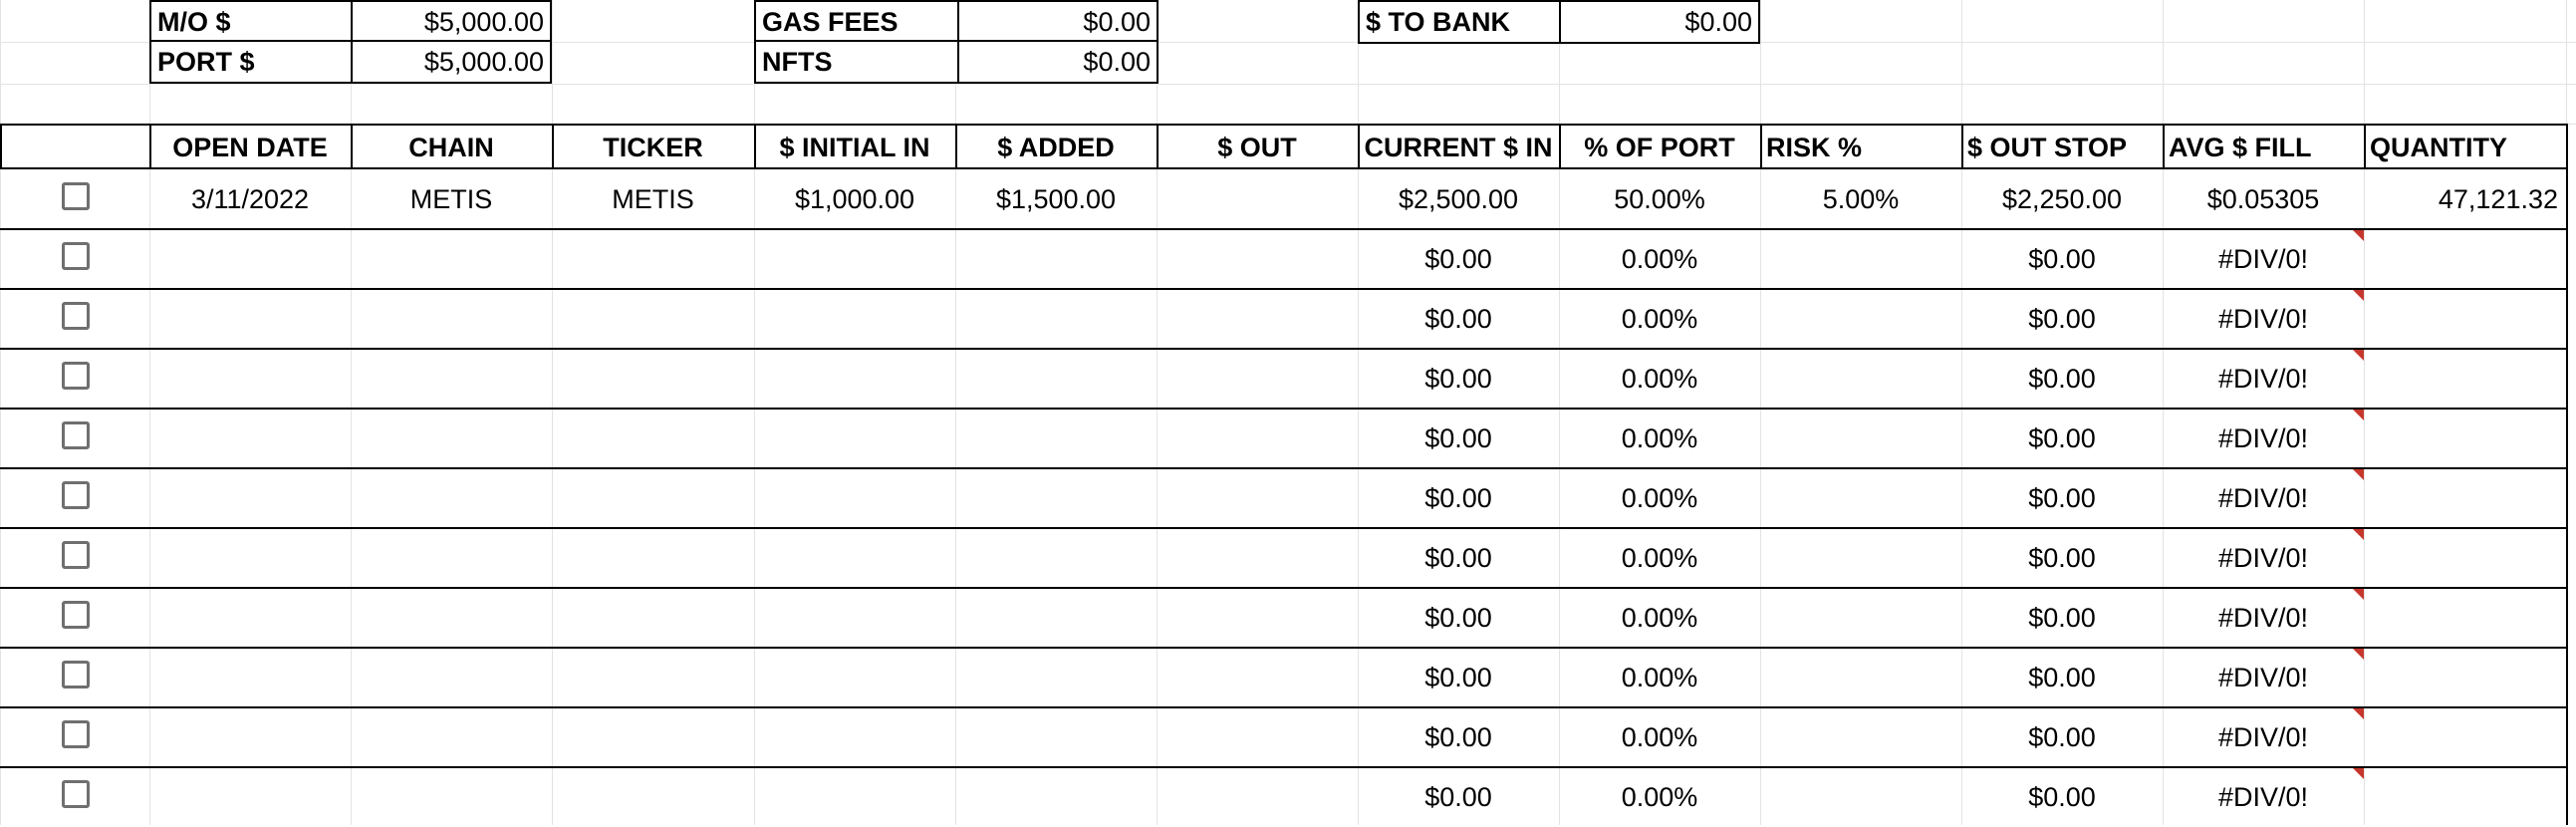 This screenshot has width=2576, height=827. What do you see at coordinates (451, 199) in the screenshot?
I see `cell-chain: METIS` at bounding box center [451, 199].